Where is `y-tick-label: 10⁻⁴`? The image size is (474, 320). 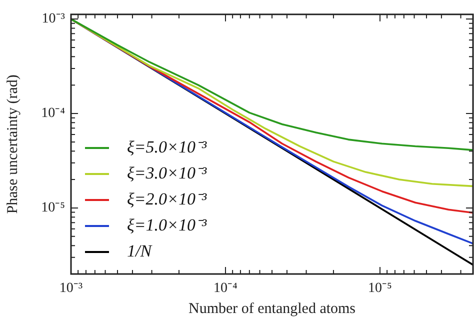 y-tick-label: 10⁻⁴ is located at coordinates (53, 114).